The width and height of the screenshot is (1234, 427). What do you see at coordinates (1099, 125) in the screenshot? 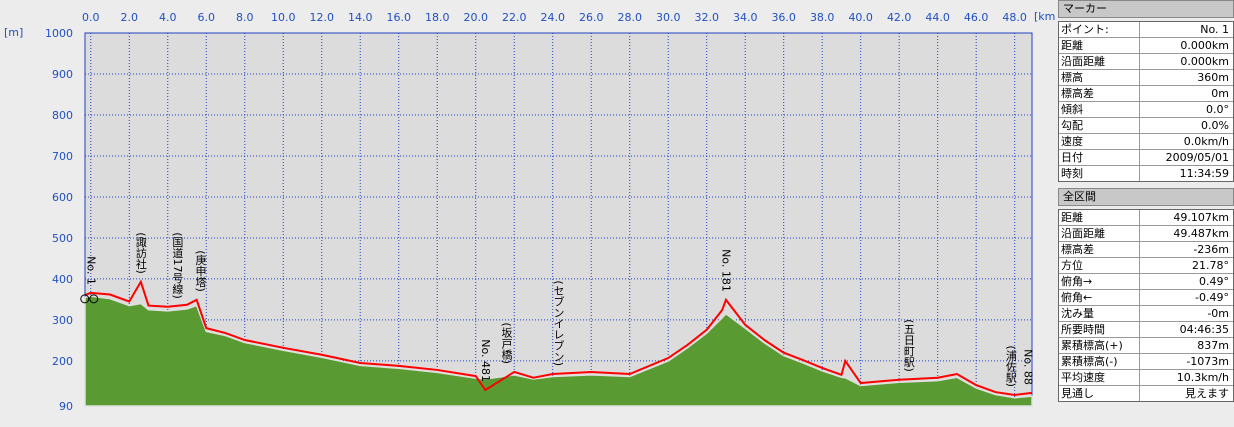
I see `info-label: 勾配` at bounding box center [1099, 125].